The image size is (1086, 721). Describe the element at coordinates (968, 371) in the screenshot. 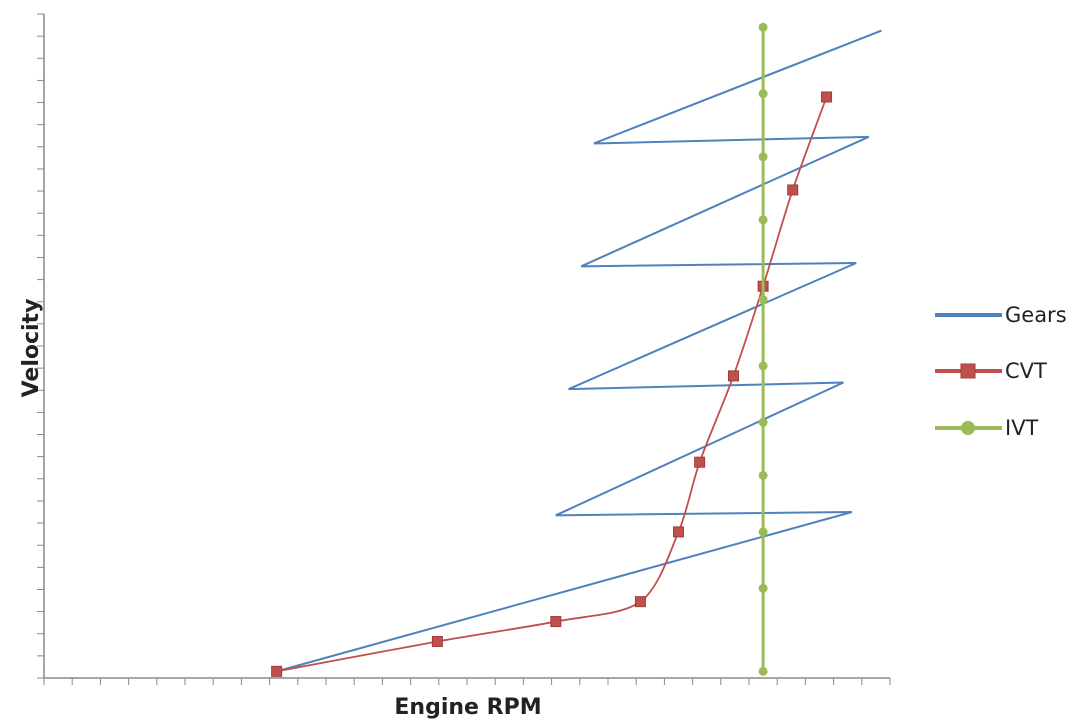

I see `legend-marker-cvt` at that location.